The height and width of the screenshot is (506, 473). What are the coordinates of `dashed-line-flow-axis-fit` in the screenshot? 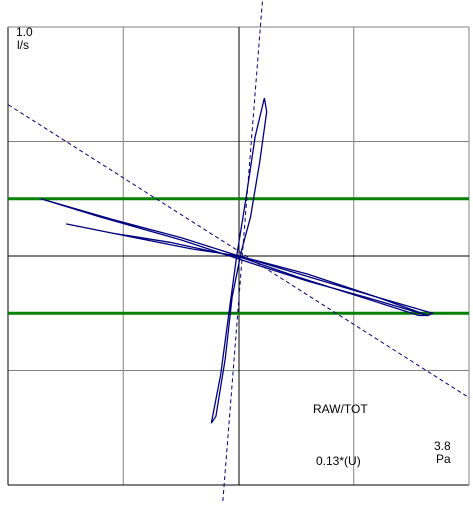 It's located at (243, 251).